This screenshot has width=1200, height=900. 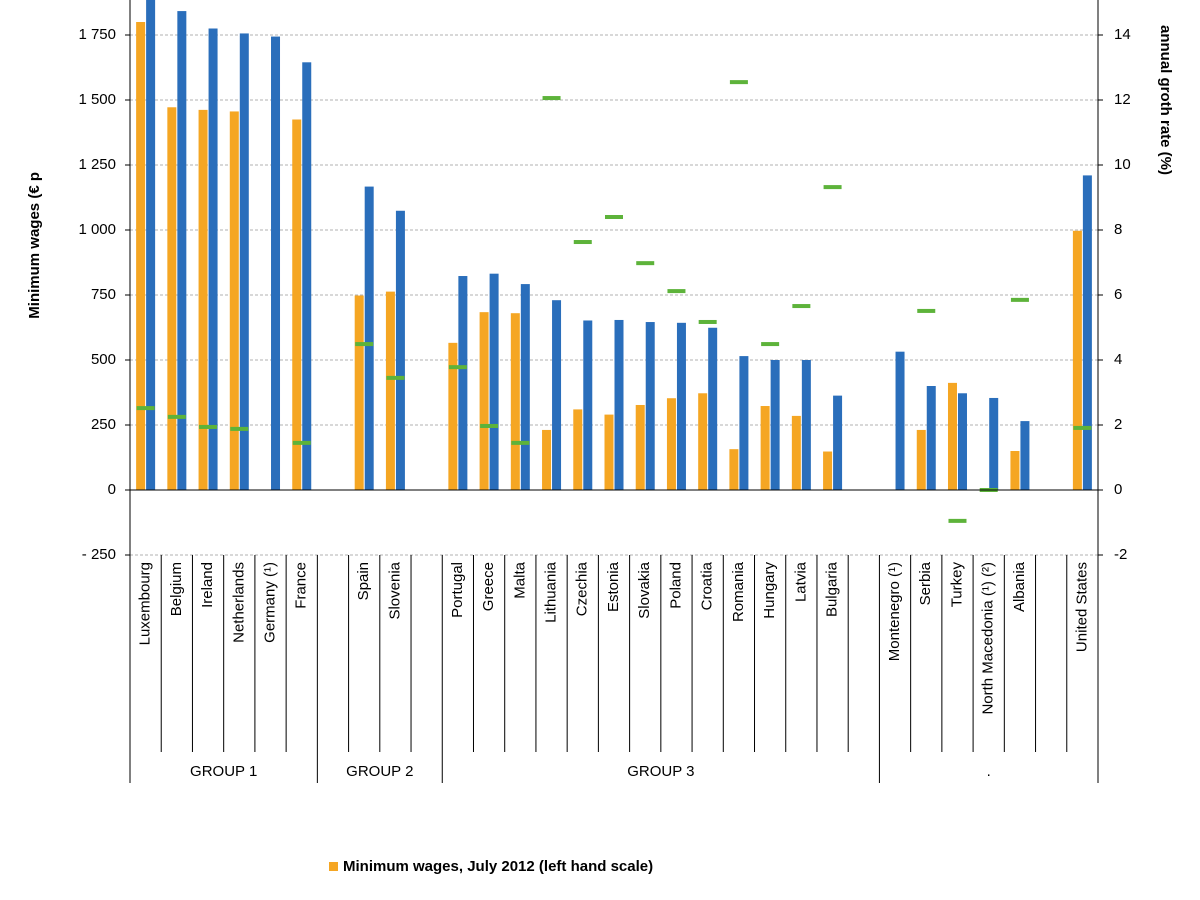 I want to click on group-label: GROUP 2, so click(x=379, y=771).